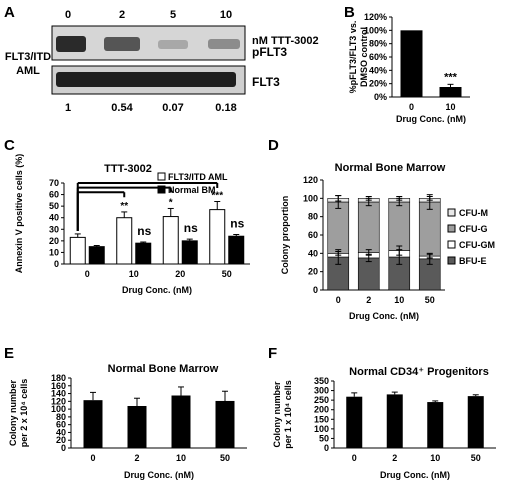  I want to click on chart-d-x-tick-label: 0, so click(338, 300).